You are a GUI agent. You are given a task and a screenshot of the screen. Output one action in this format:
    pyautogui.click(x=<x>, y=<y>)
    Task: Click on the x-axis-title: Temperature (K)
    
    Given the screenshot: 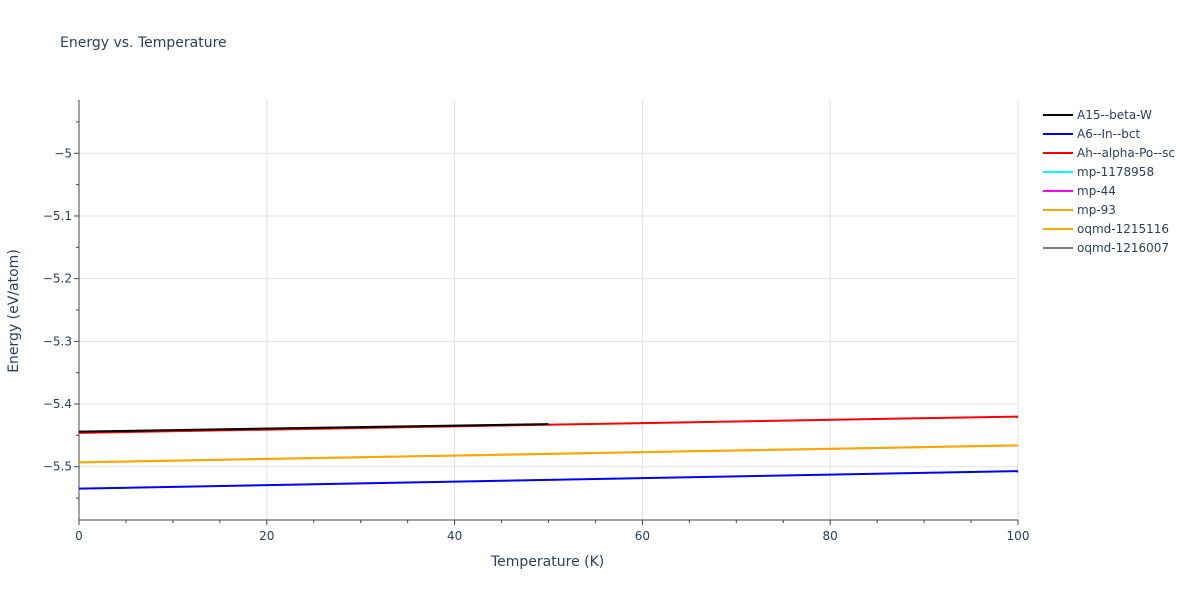 What is the action you would take?
    pyautogui.click(x=548, y=562)
    